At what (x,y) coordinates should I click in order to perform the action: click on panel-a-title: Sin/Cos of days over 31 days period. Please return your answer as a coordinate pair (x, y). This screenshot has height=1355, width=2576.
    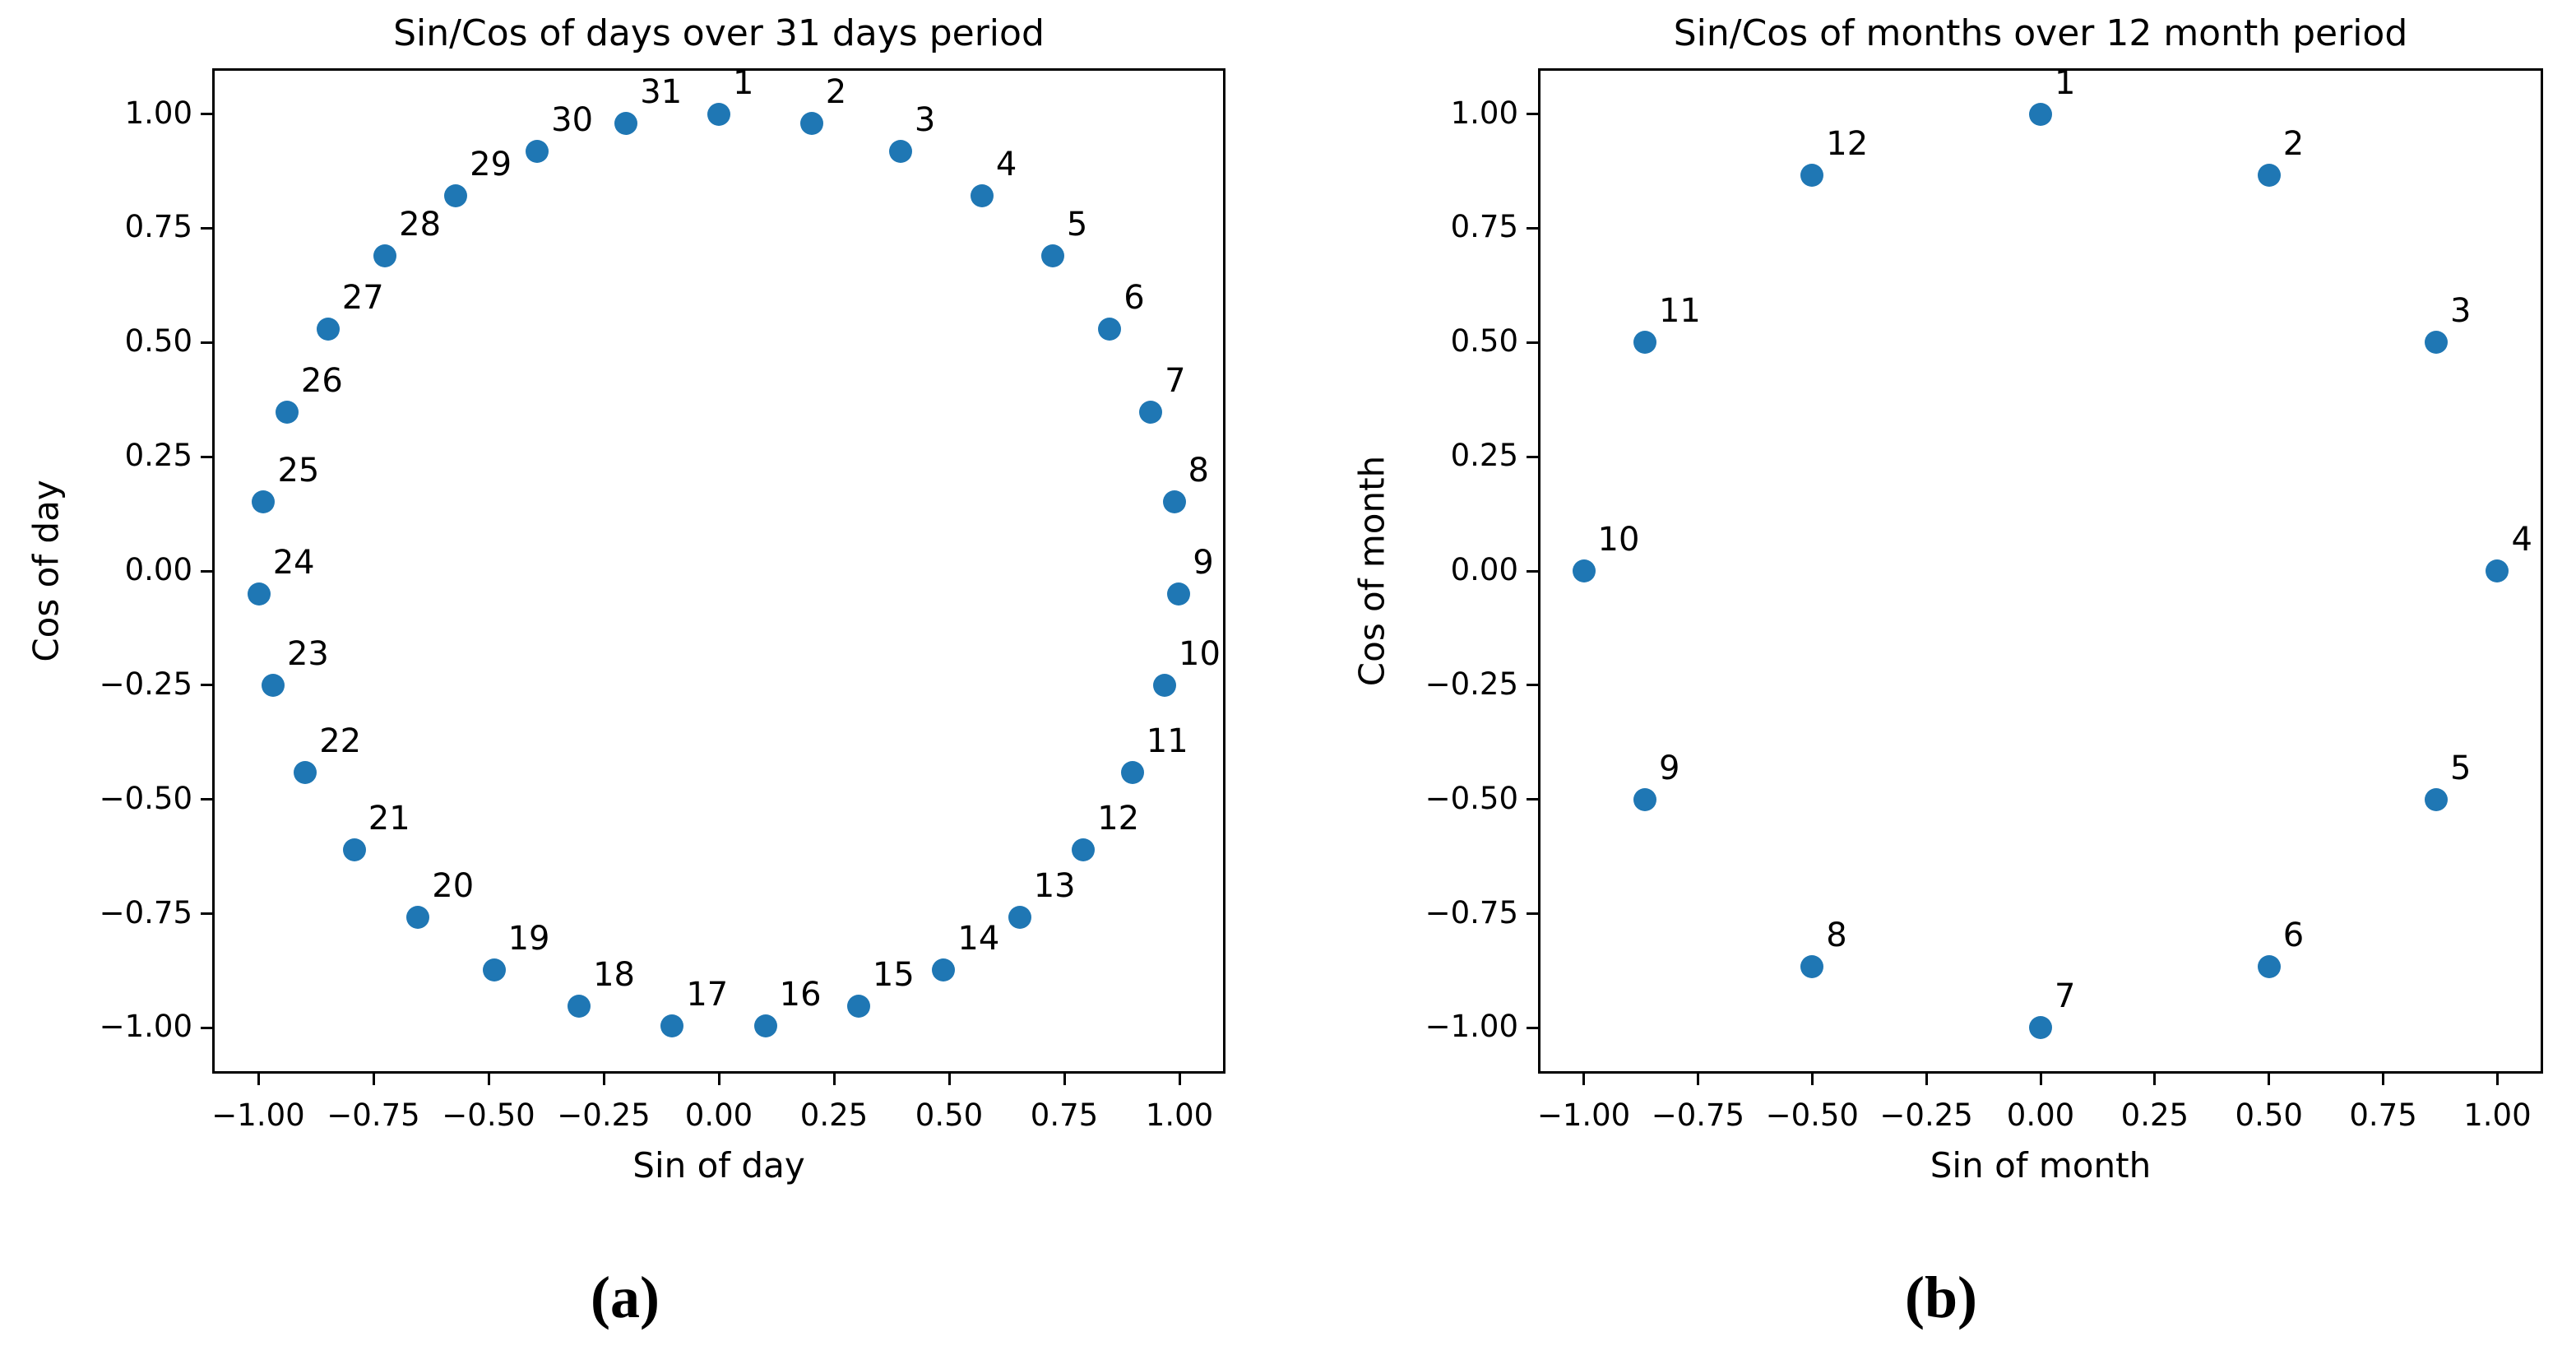
    Looking at the image, I should click on (719, 33).